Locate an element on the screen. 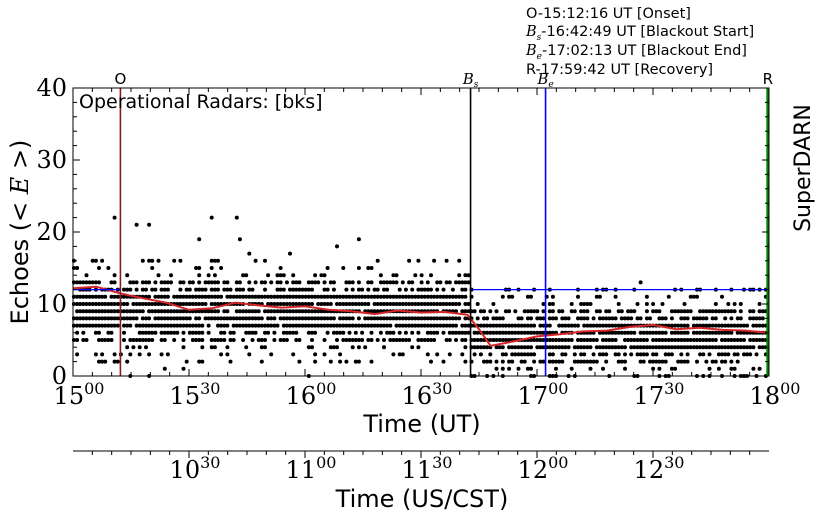 Image resolution: width=823 pixels, height=521 pixels. x-tick-label-cst: 1030 is located at coordinates (195, 468).